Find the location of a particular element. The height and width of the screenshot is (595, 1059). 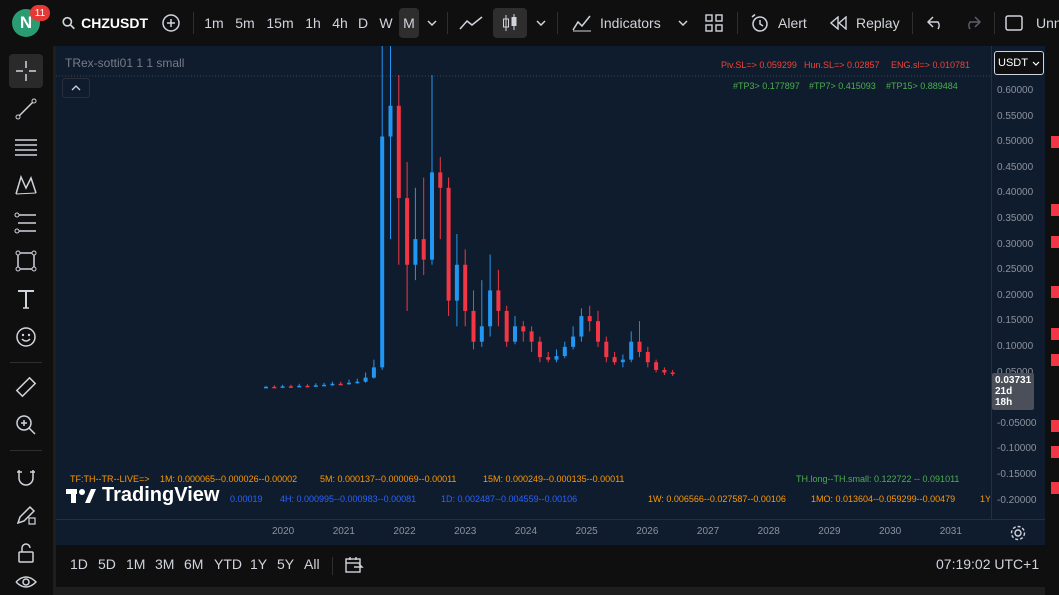

interval-w: W is located at coordinates (386, 23).